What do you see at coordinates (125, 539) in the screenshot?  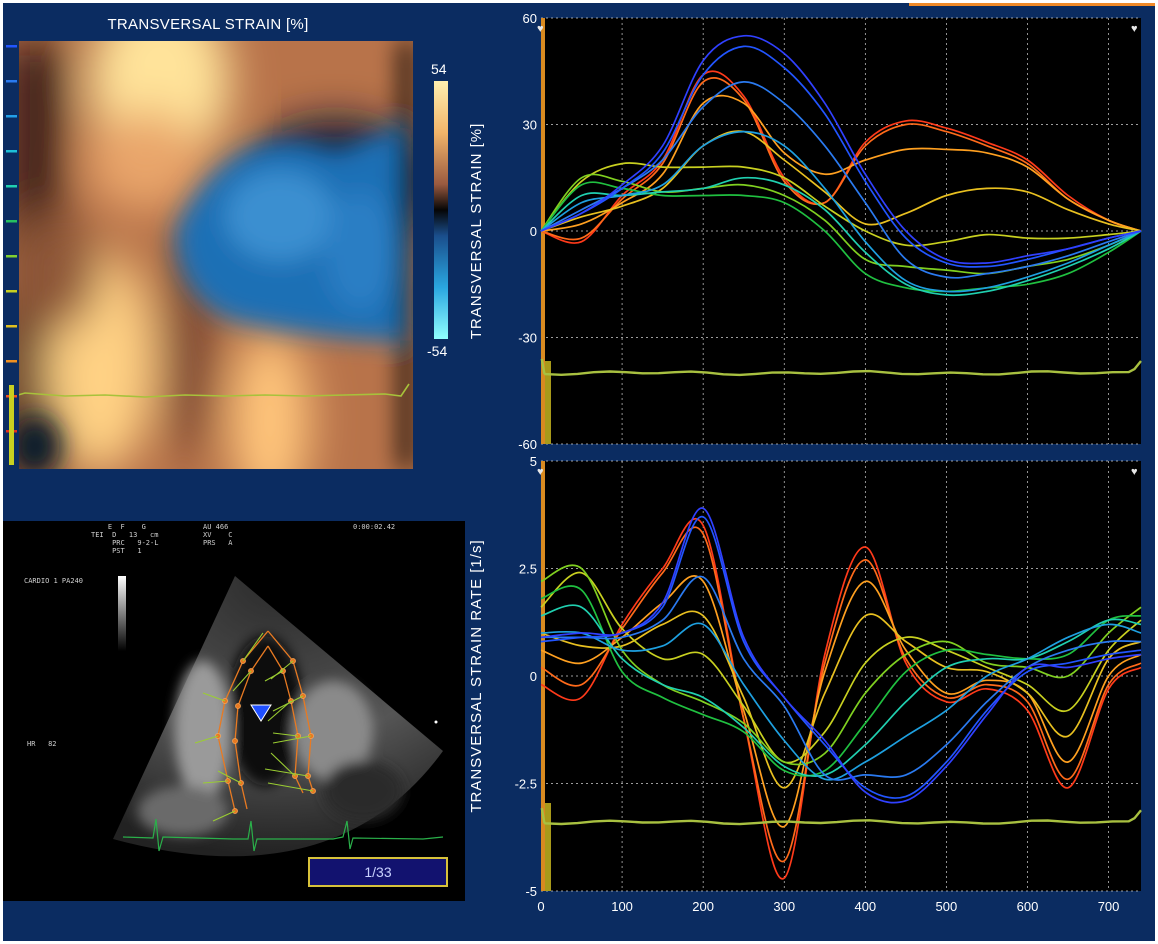 I see `acquisition-parameters: E F G TEI D 13 cm PRC 9-2-L PST 1` at bounding box center [125, 539].